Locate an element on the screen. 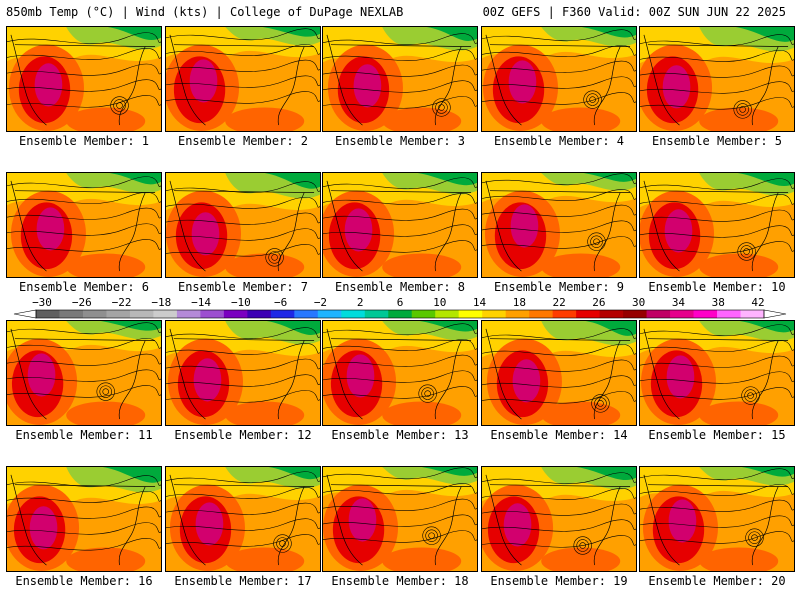  ensemble-panel: Ensemble Member: 13 is located at coordinates (400, 385).